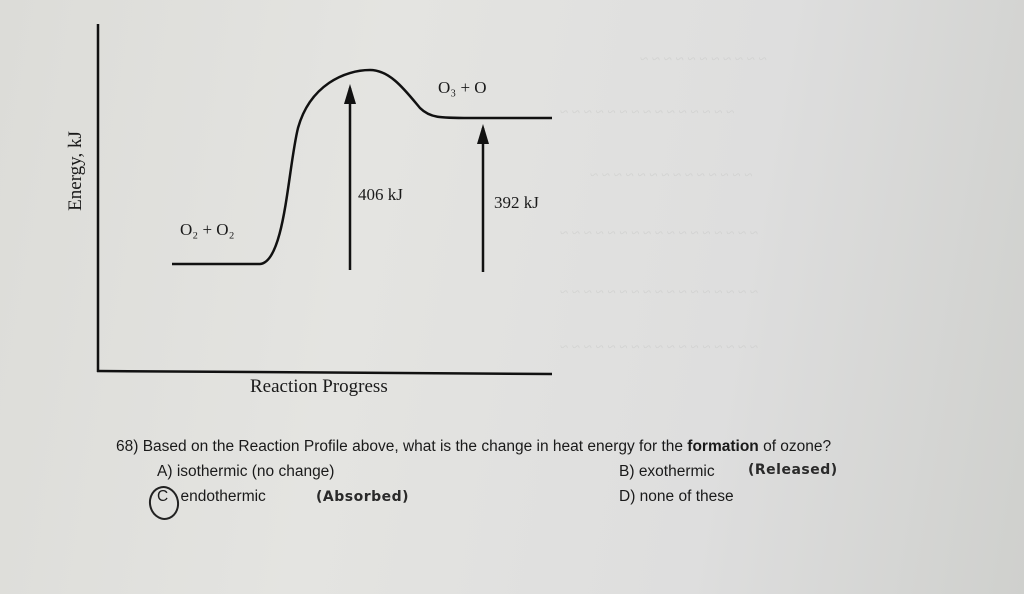 This screenshot has height=594, width=1024. I want to click on option-text: none of these, so click(686, 496).